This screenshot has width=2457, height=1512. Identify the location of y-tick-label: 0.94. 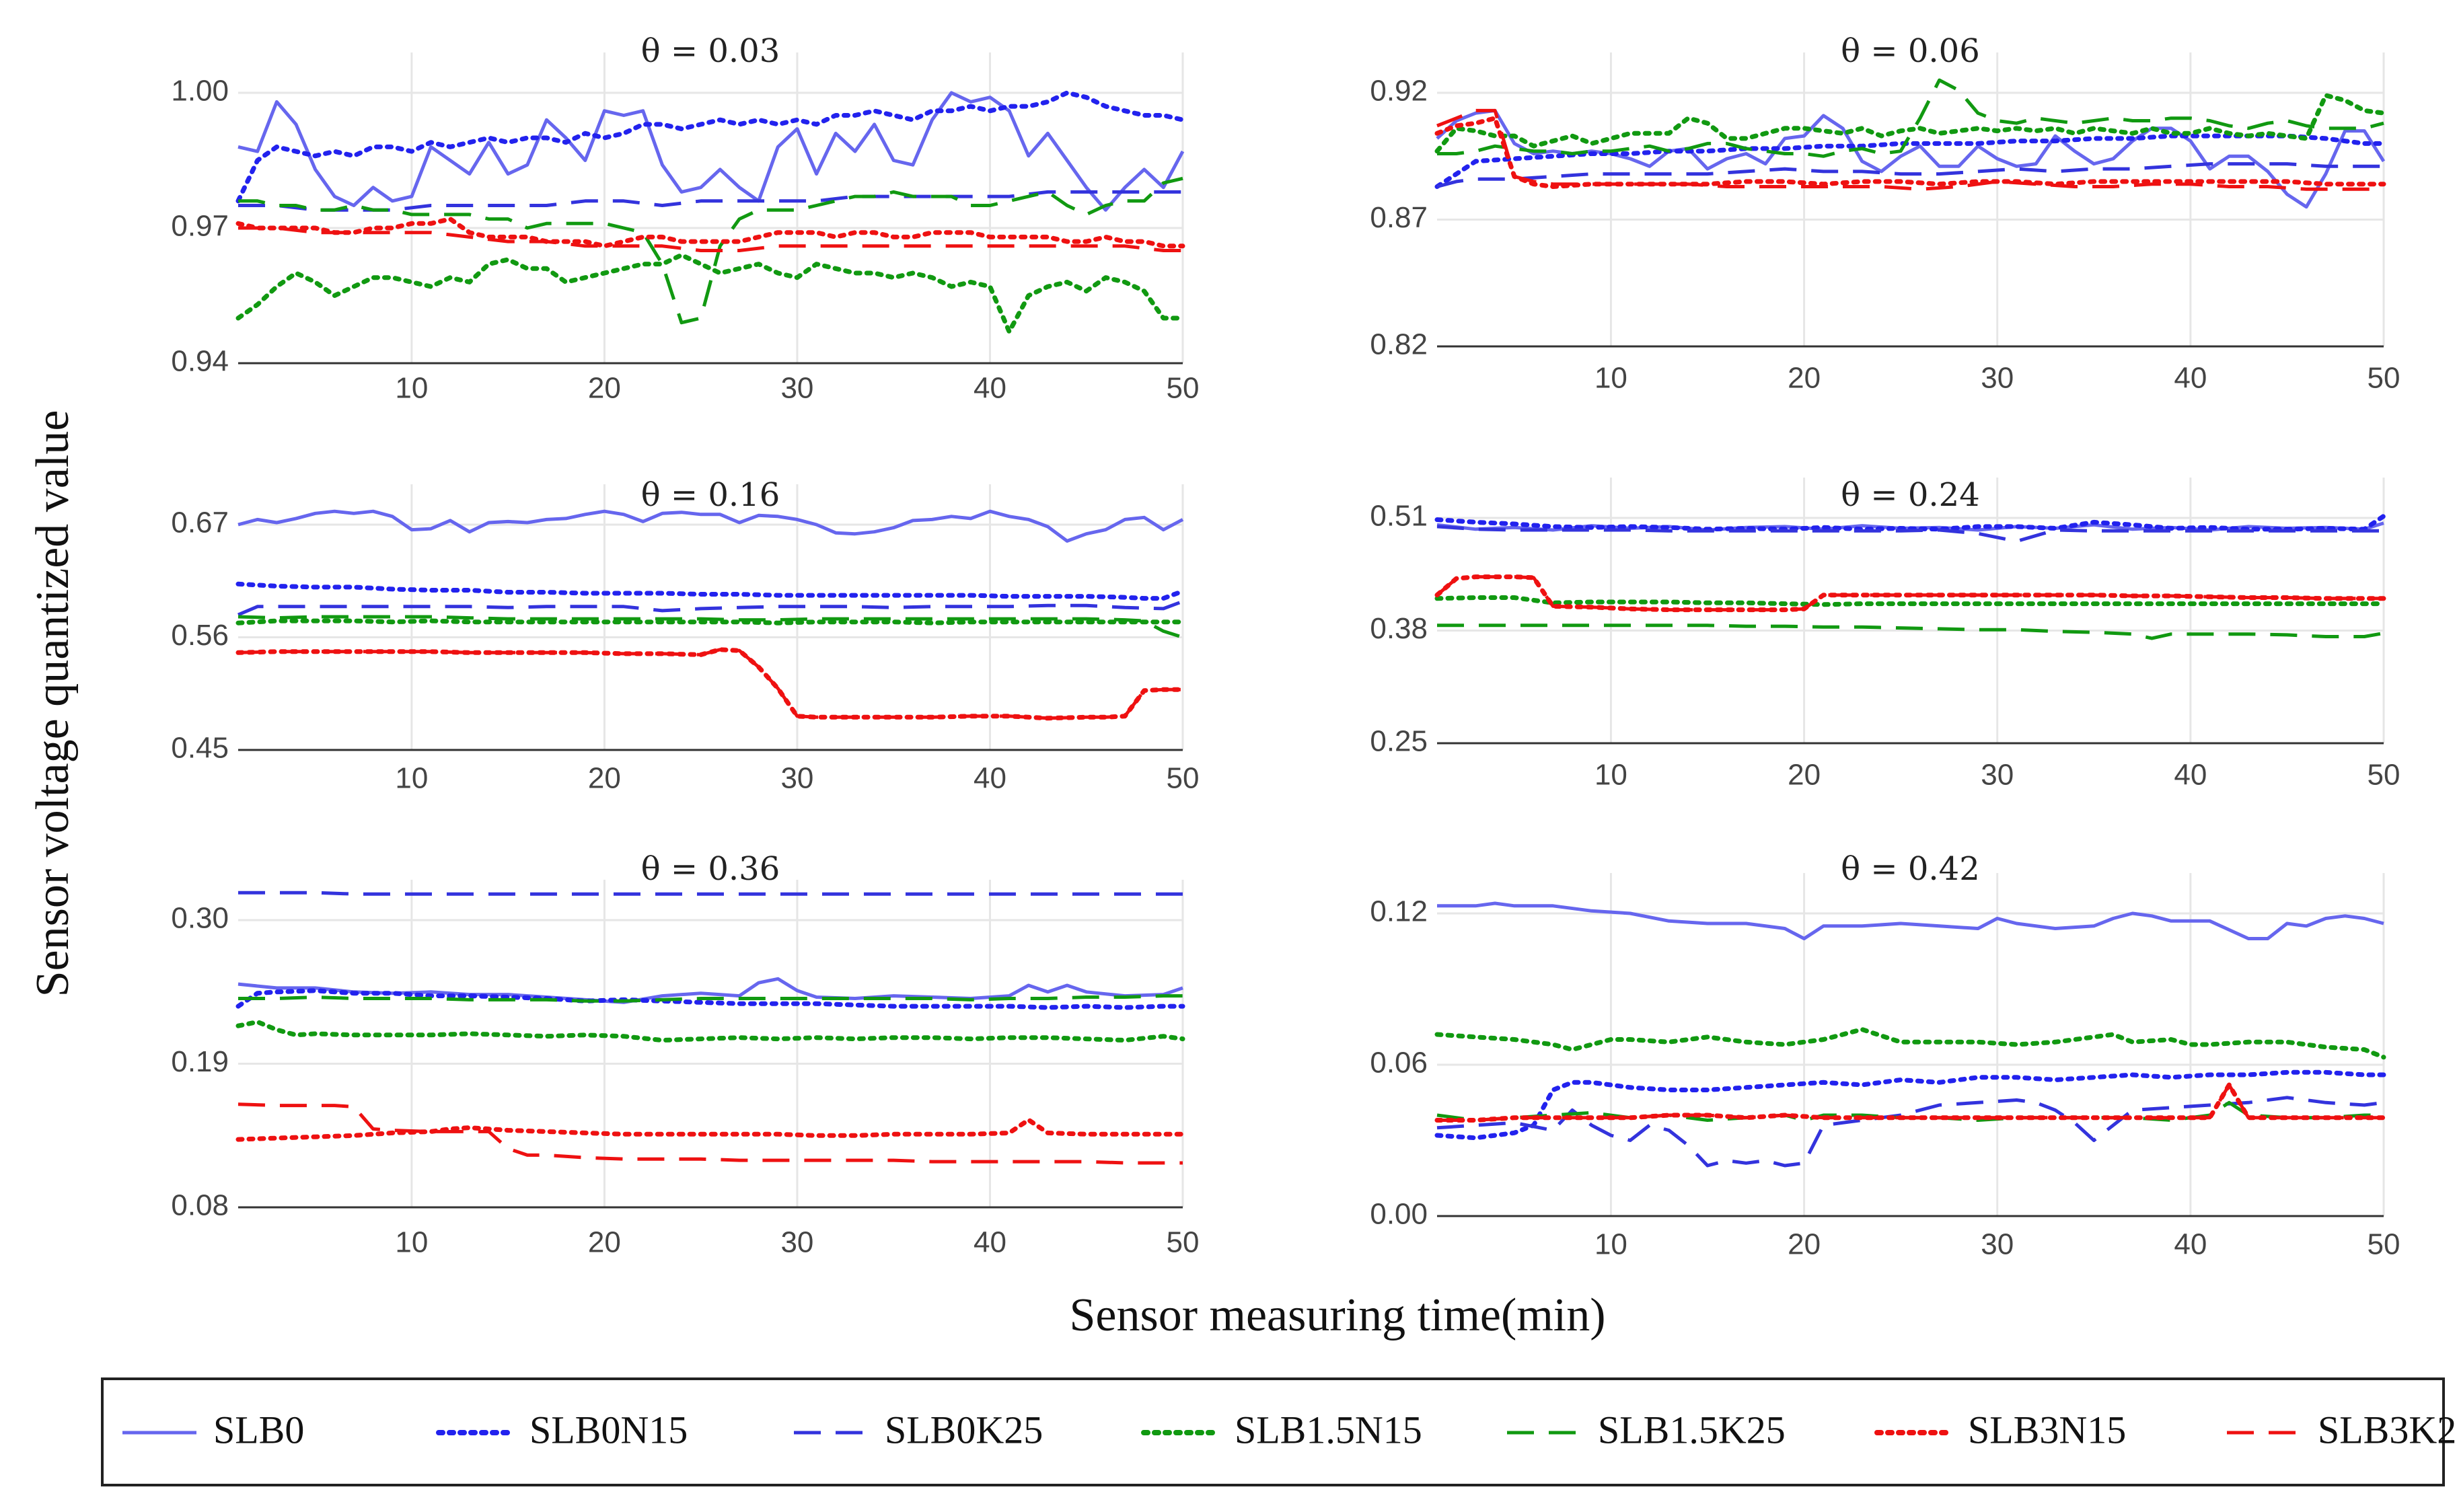
(200, 362).